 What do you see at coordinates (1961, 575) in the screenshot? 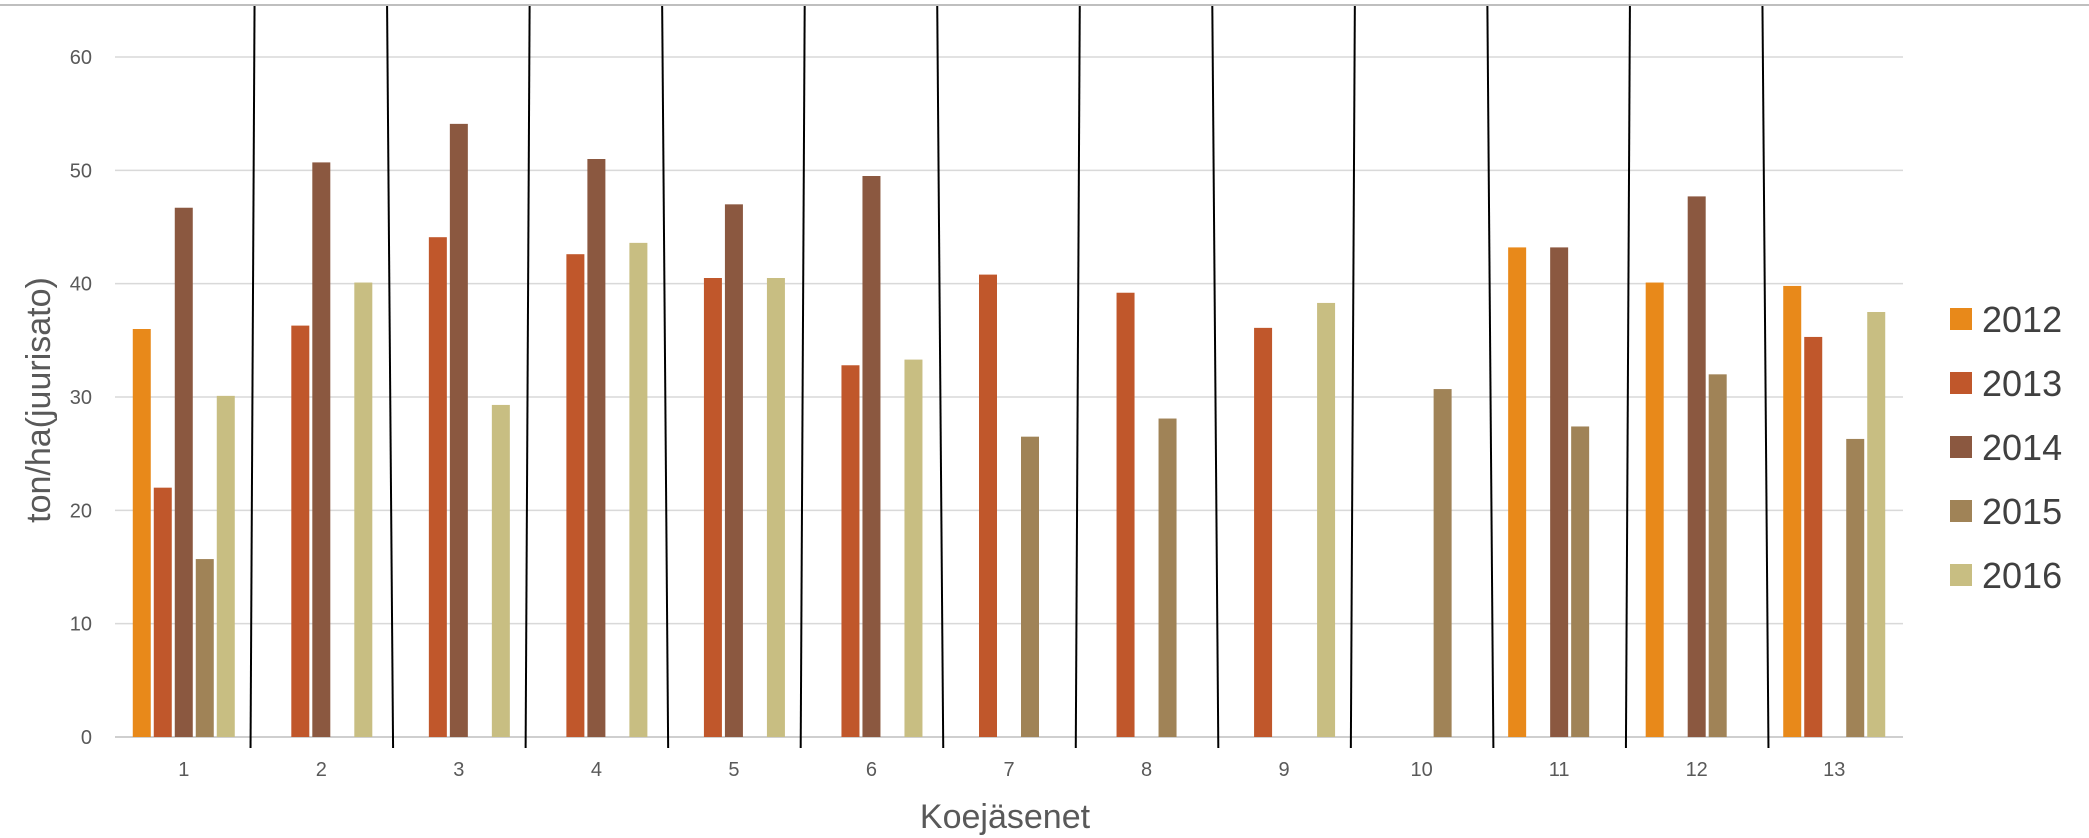
I see `legend-swatch-2016` at bounding box center [1961, 575].